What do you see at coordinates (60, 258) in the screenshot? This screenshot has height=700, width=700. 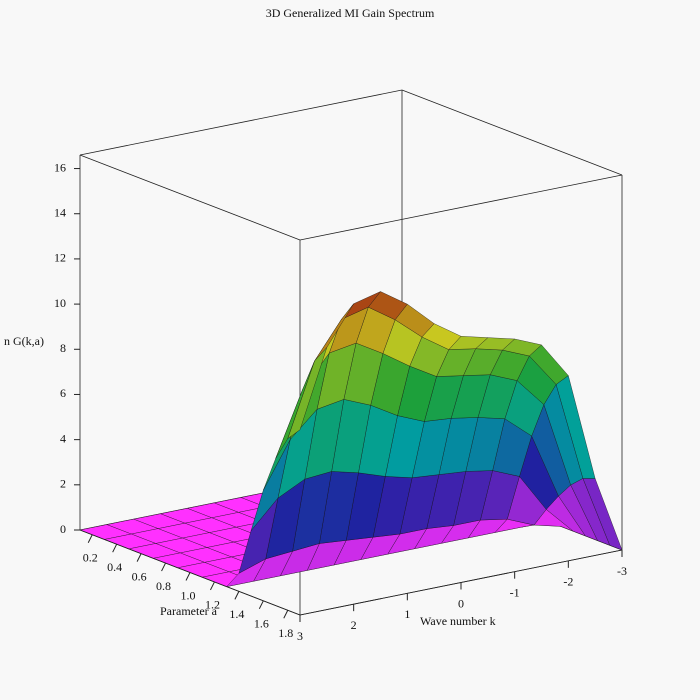 I see `z-tick-label: 12` at bounding box center [60, 258].